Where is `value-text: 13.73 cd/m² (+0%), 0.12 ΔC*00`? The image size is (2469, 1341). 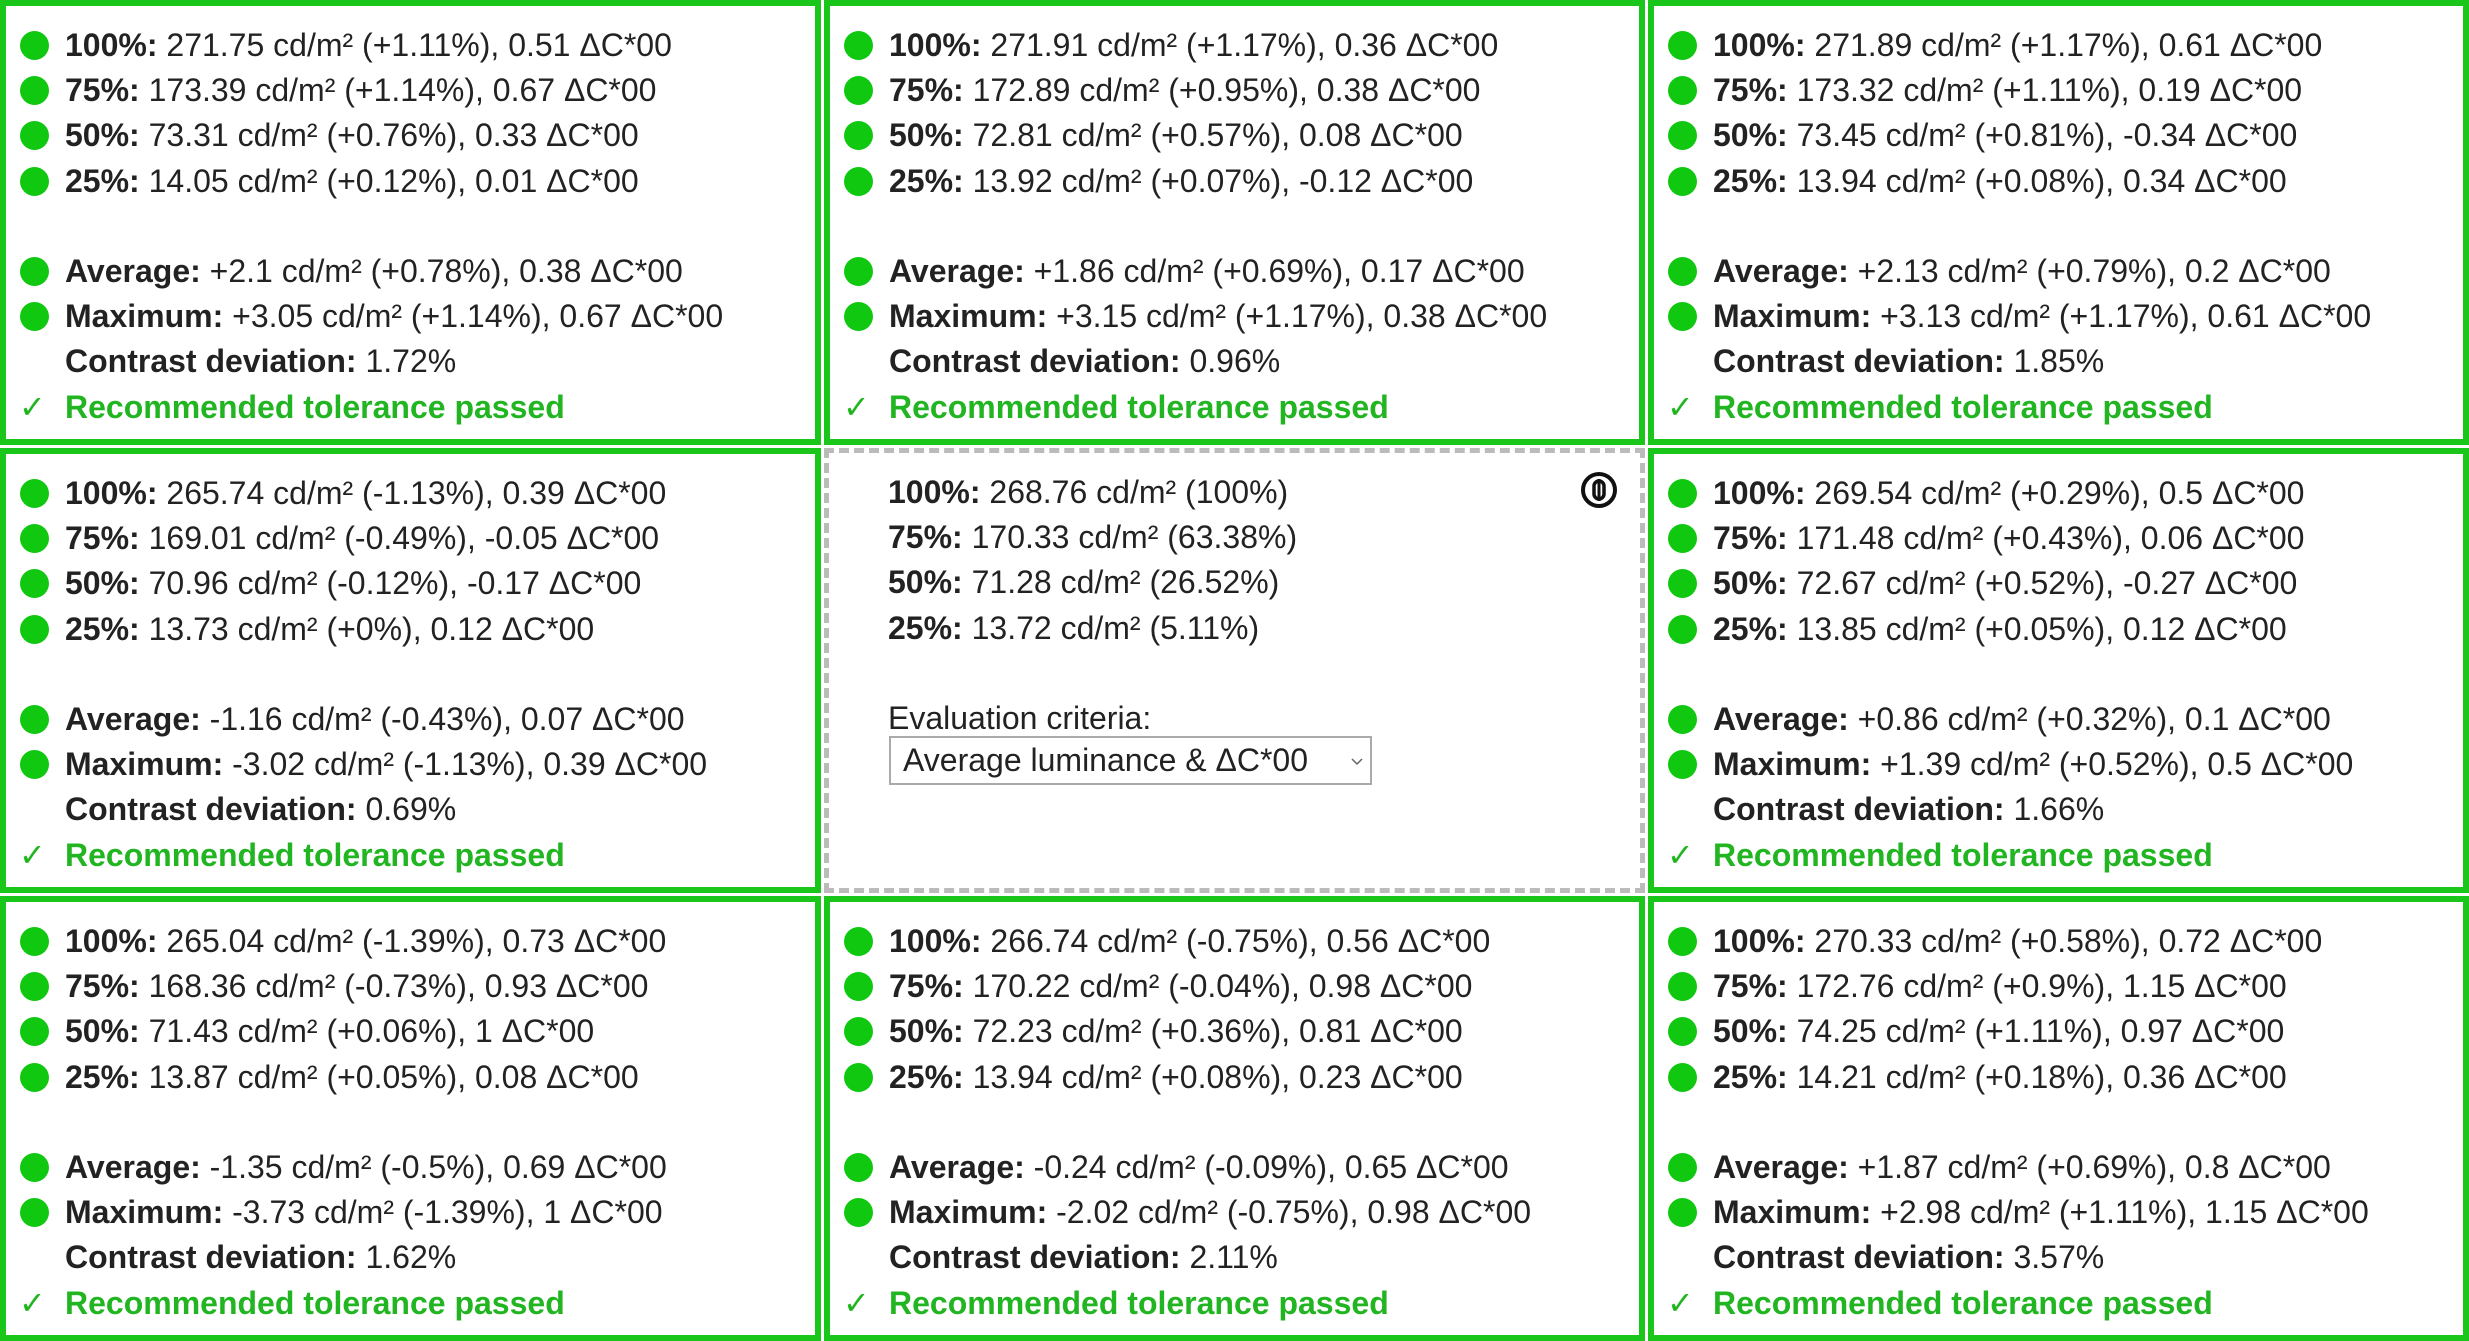
value-text: 13.73 cd/m² (+0%), 0.12 ΔC*00 is located at coordinates (371, 628).